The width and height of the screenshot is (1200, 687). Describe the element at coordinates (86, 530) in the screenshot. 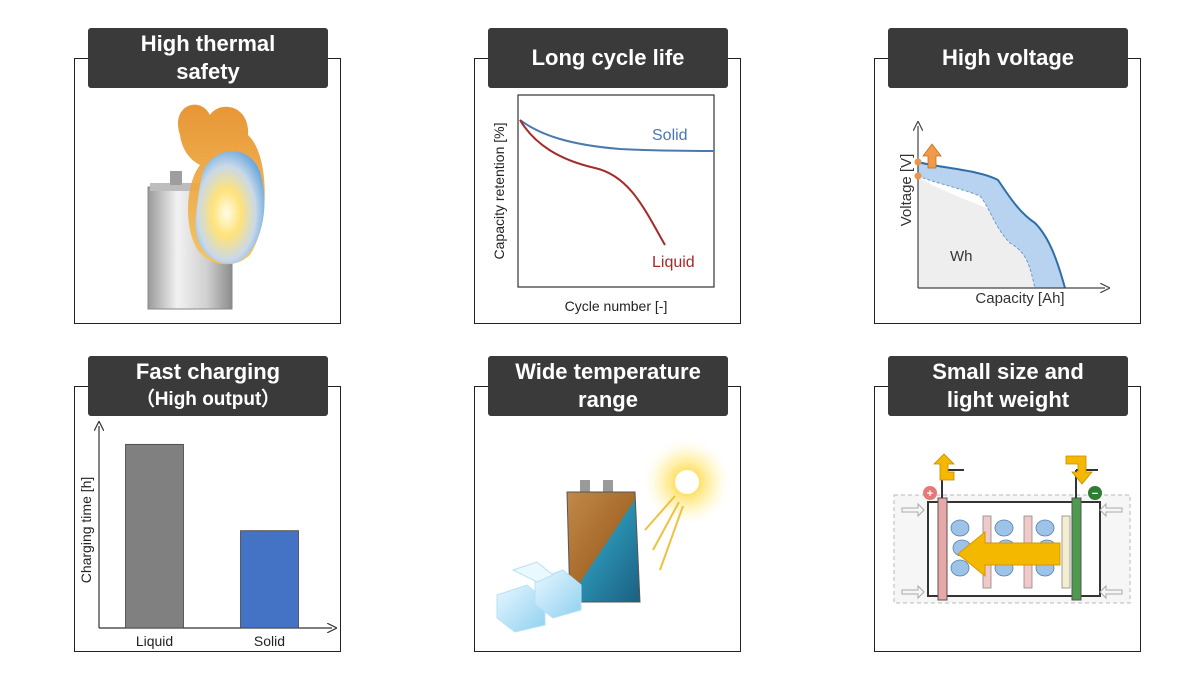

I see `bar-ylabel: Charging time [h]` at that location.